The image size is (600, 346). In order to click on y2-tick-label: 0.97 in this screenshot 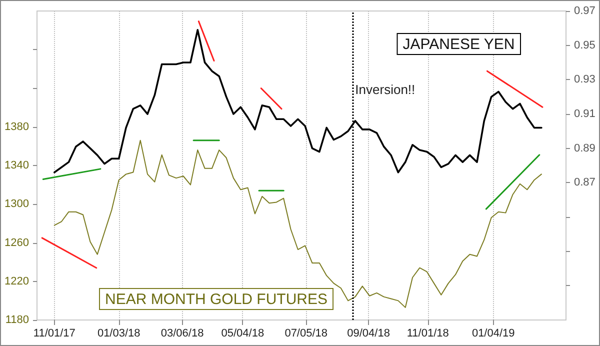, I will do `click(585, 11)`.